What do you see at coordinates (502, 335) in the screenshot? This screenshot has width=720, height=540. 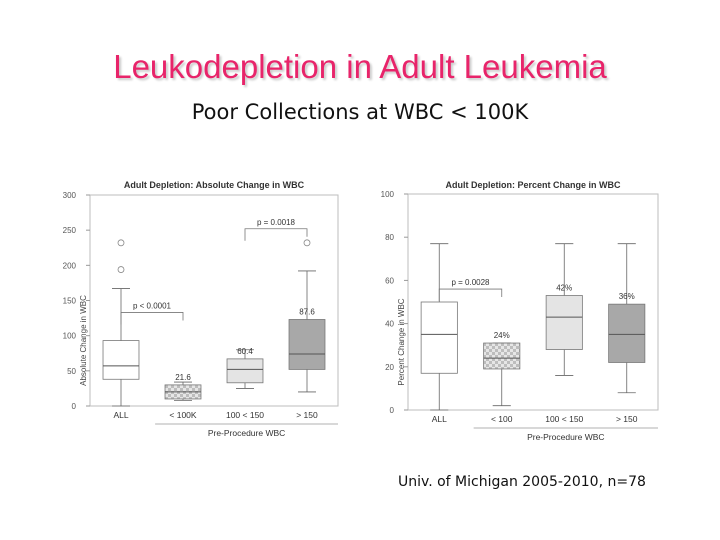 I see `value-label: 24%` at bounding box center [502, 335].